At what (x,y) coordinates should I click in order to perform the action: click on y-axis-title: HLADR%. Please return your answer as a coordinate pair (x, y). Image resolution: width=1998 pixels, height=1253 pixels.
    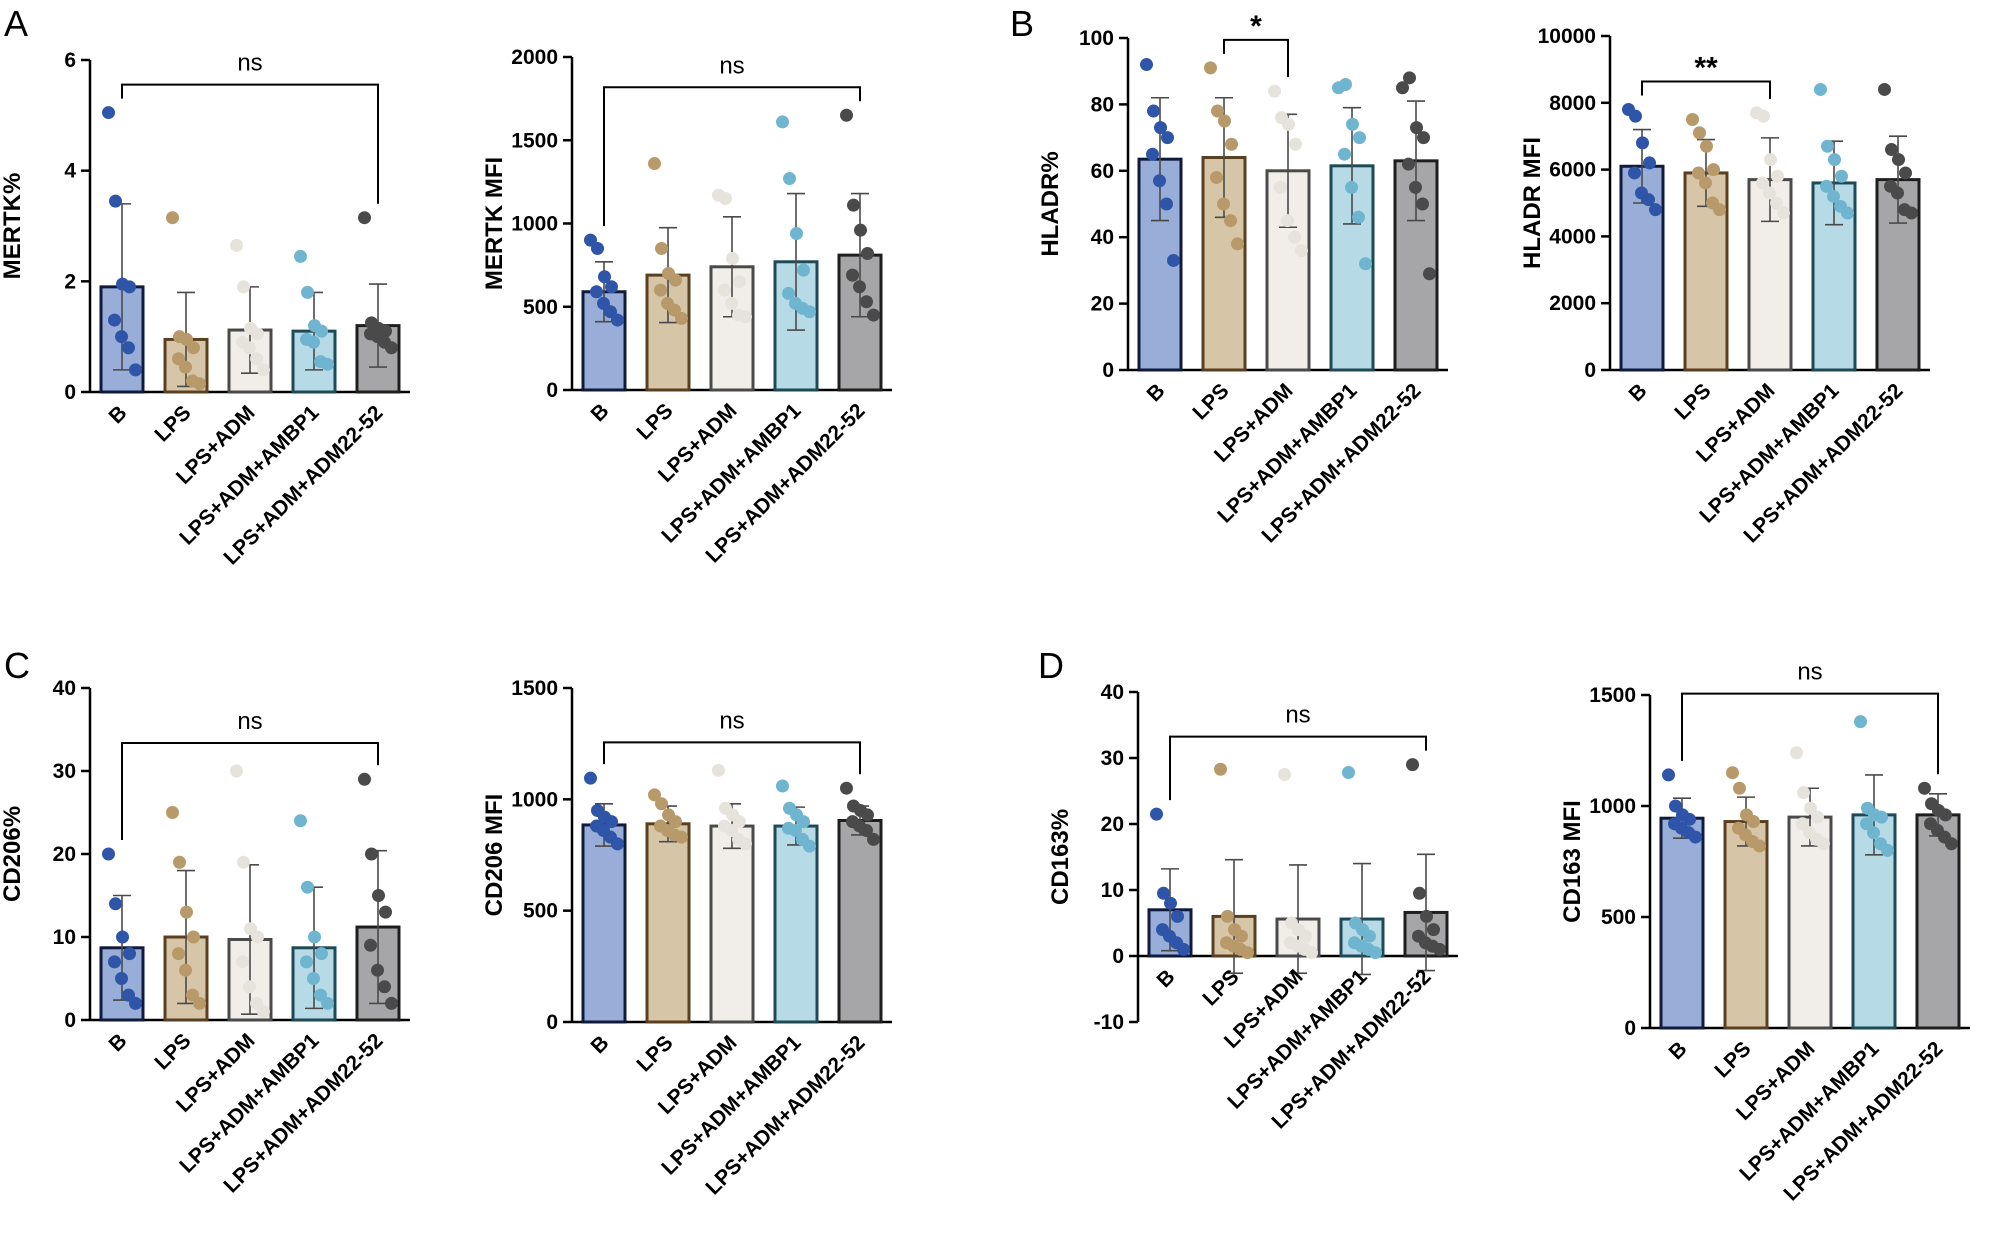
    Looking at the image, I should click on (1050, 203).